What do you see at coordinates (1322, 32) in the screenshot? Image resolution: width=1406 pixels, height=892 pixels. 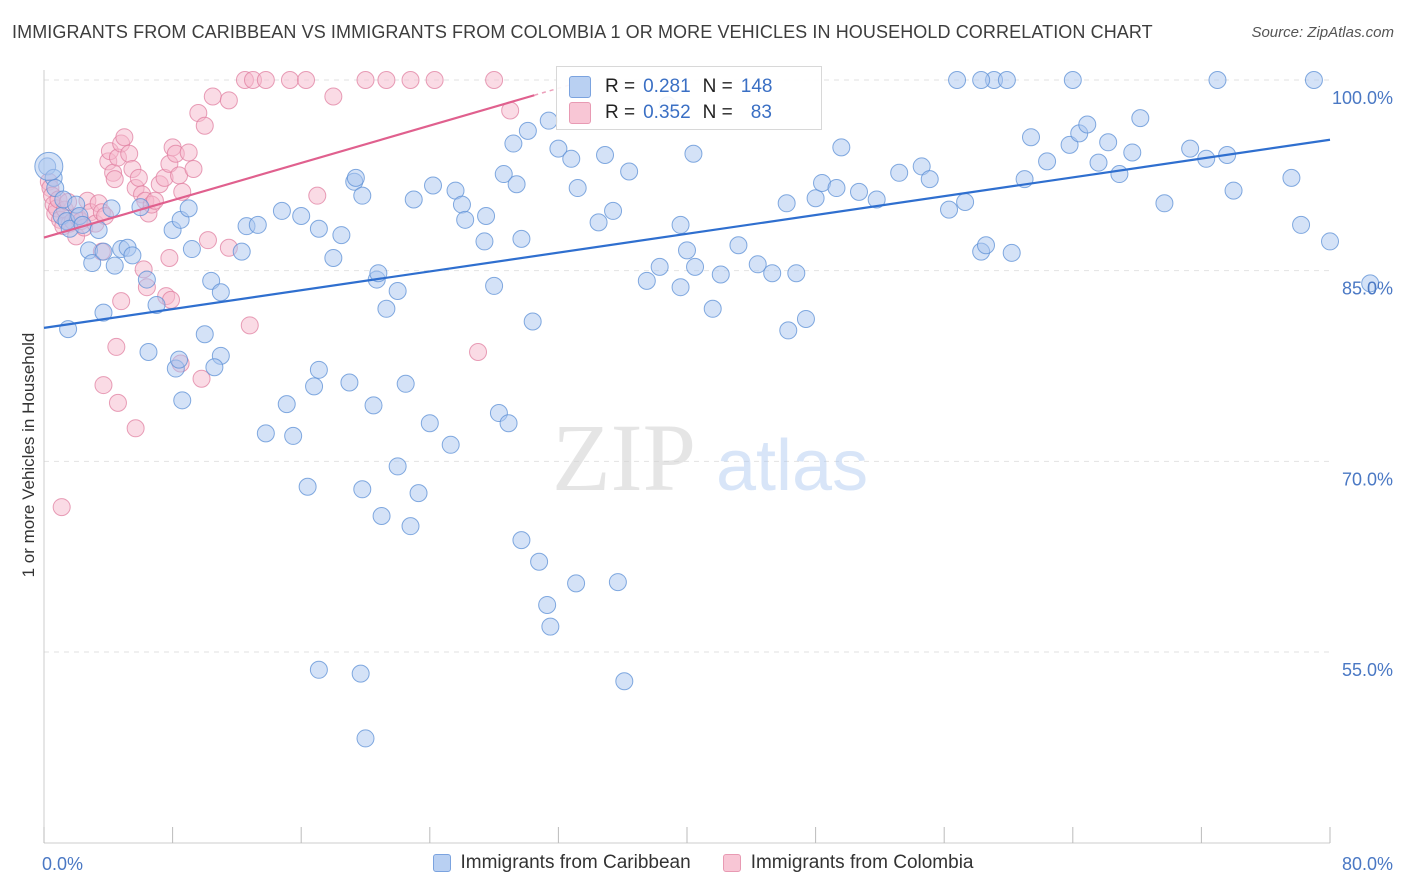 I see `chart-source: Source: ZipAtlas.com` at bounding box center [1322, 32].